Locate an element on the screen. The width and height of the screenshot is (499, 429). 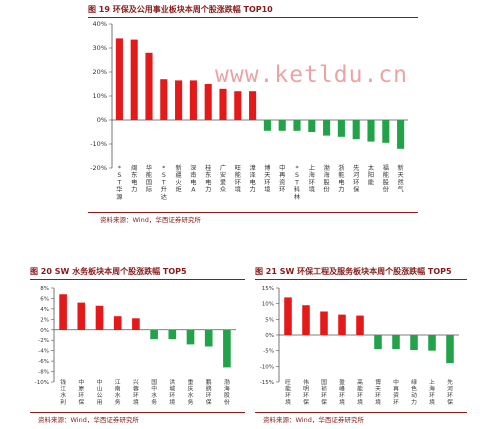
x-tick-label: 桂东电力 is located at coordinates (208, 179).